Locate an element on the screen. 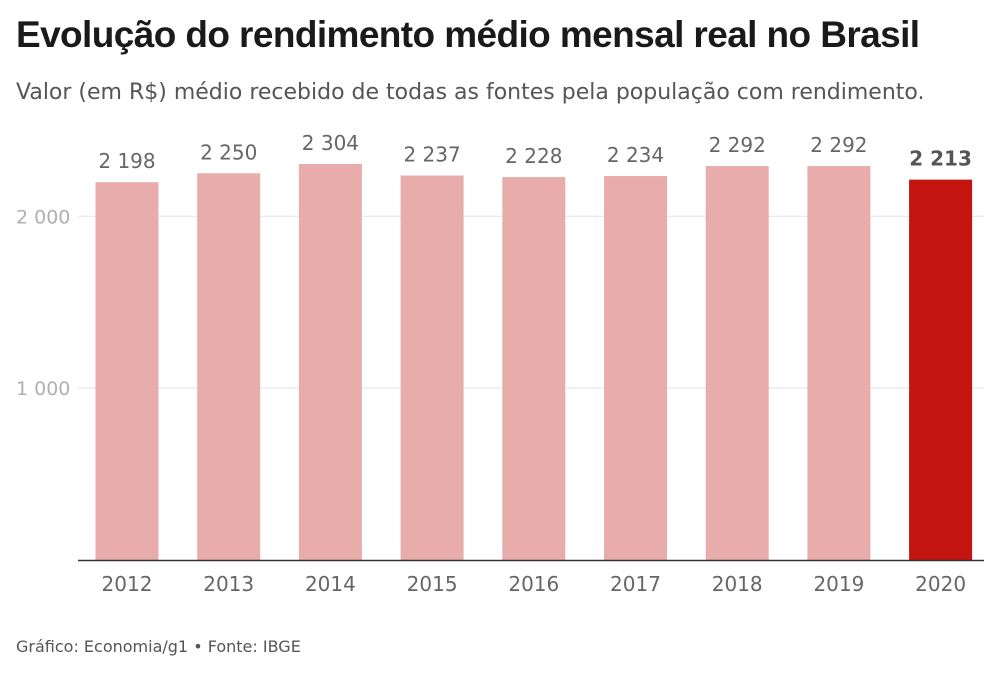 The height and width of the screenshot is (677, 1000). x-tick-label: 2016 is located at coordinates (533, 584).